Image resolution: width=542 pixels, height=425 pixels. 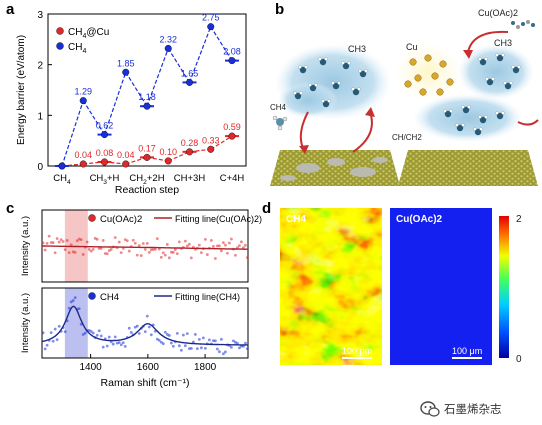 What do you see at coordinates (467, 351) in the screenshot?
I see `cuoac2-scalebar-label: 100 μm` at bounding box center [467, 351].